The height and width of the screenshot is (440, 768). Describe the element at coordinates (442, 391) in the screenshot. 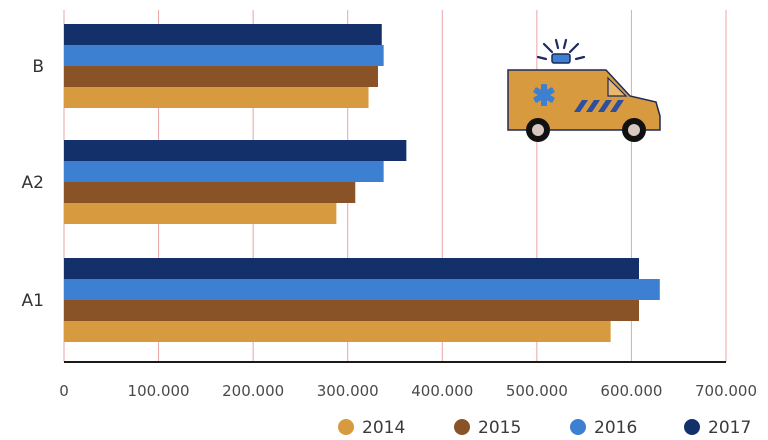

I see `x-tick-label: 400.000` at that location.